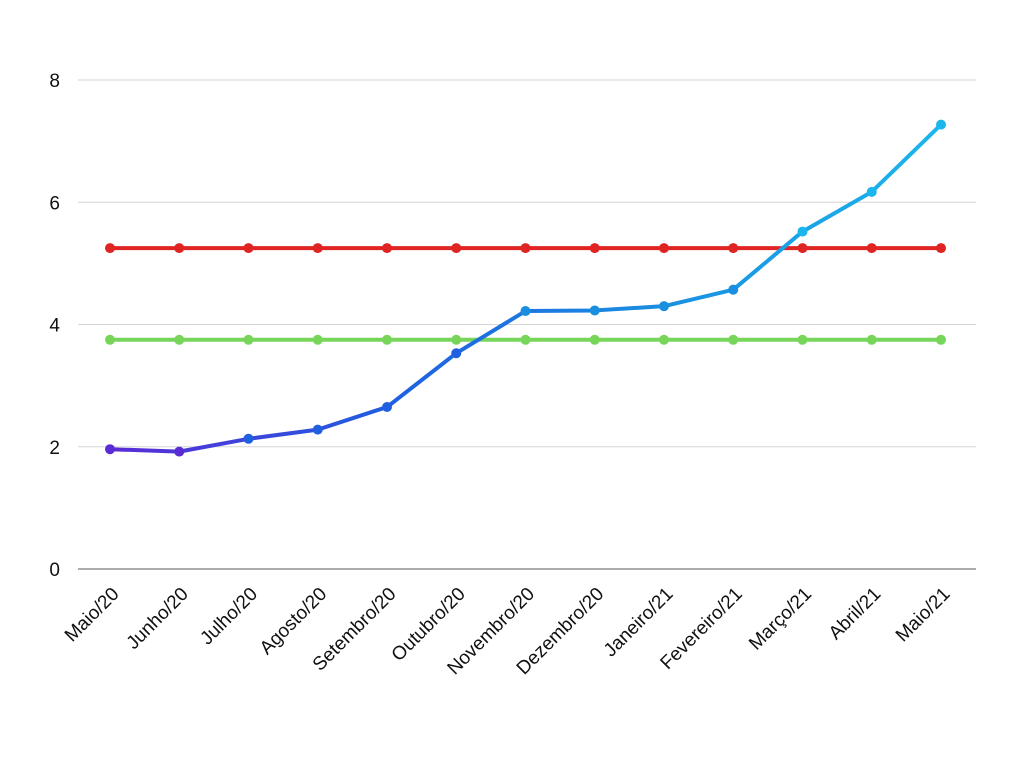 This screenshot has height=768, width=1024. I want to click on y-axis-ticks: 0 2 4 6 8, so click(54, 326).